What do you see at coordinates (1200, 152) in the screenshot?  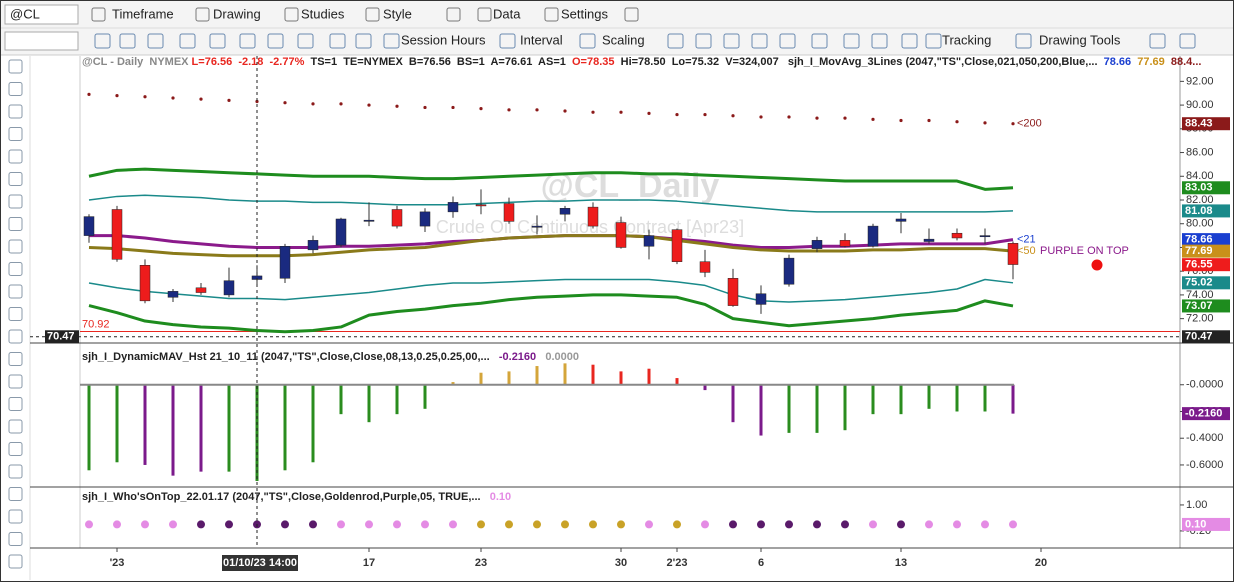 I see `y-tick-label: 86.00` at bounding box center [1200, 152].